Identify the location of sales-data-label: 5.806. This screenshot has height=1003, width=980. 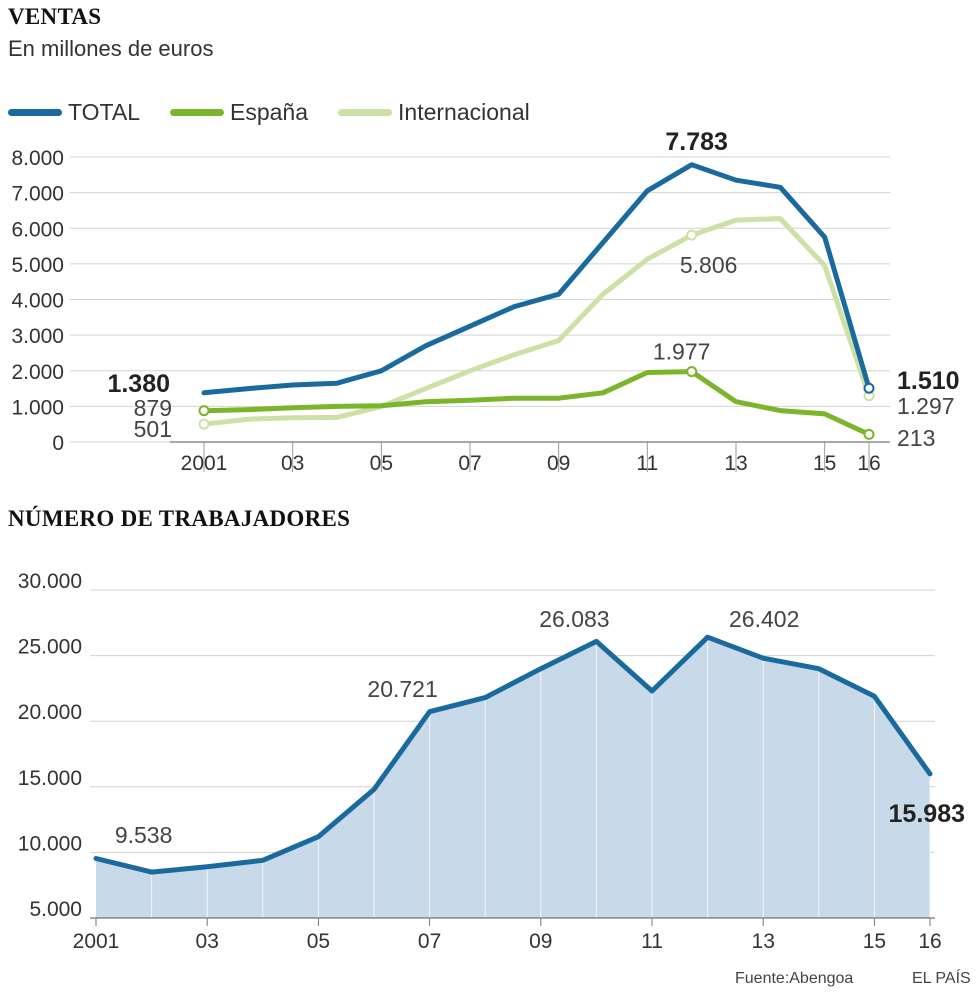
(709, 265).